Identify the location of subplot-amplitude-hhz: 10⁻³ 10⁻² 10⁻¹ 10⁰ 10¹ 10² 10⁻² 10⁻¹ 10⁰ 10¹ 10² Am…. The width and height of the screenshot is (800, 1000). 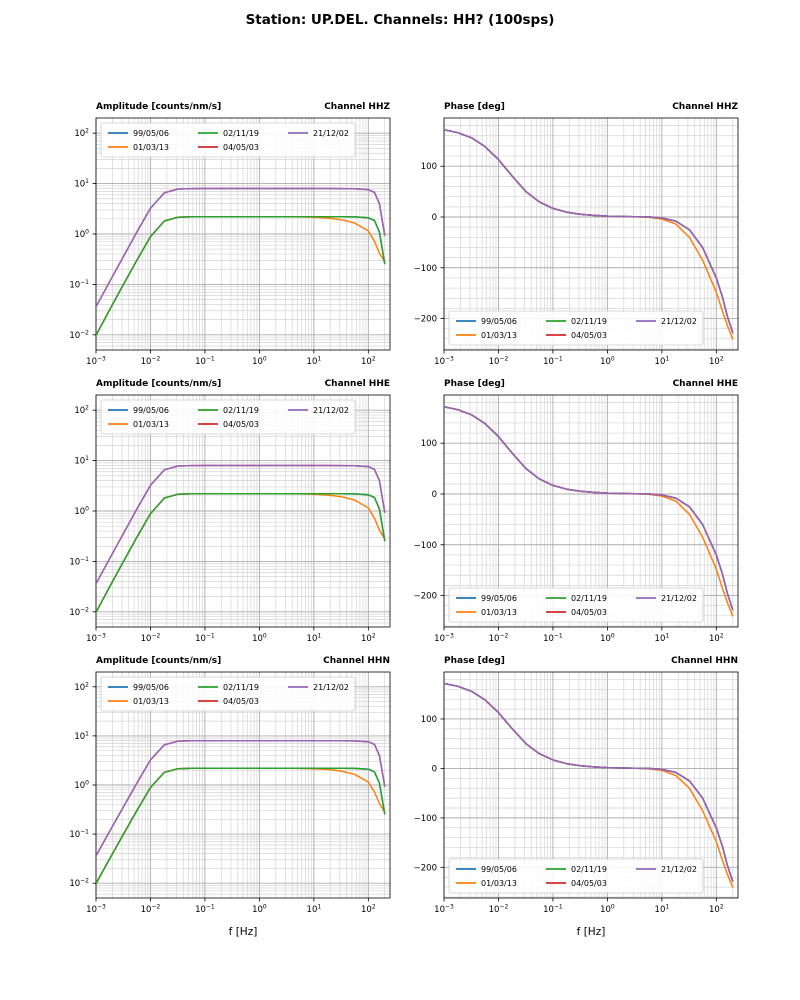
(221, 233).